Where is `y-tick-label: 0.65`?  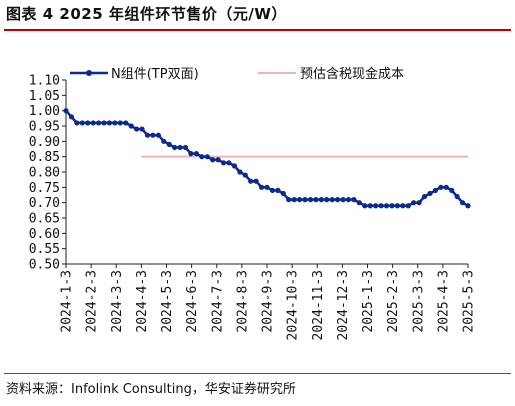 y-tick-label: 0.65 is located at coordinates (44, 219).